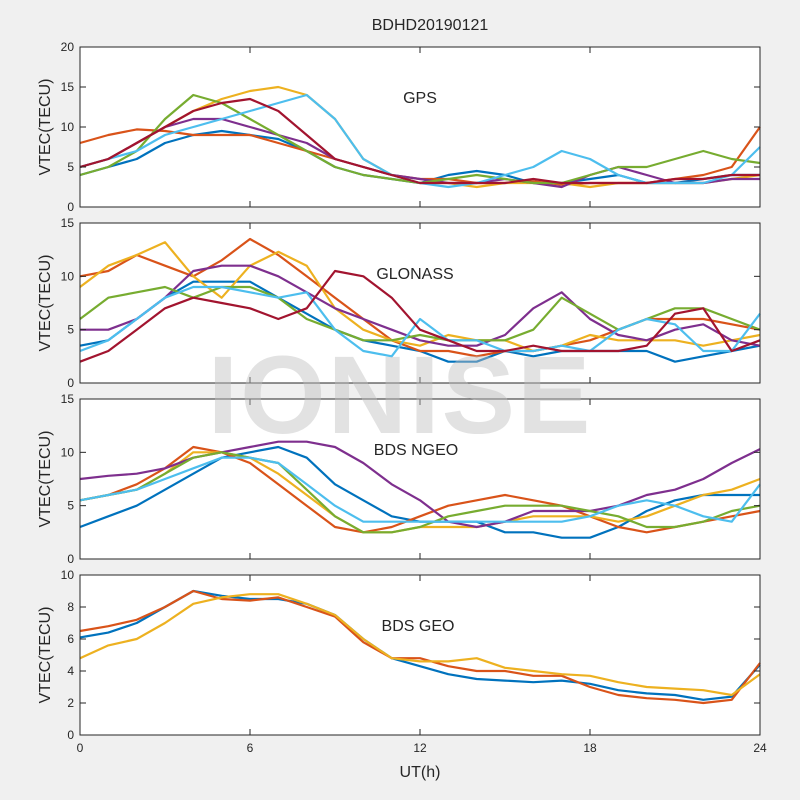  What do you see at coordinates (418, 626) in the screenshot?
I see `panel-label: BDS GEO` at bounding box center [418, 626].